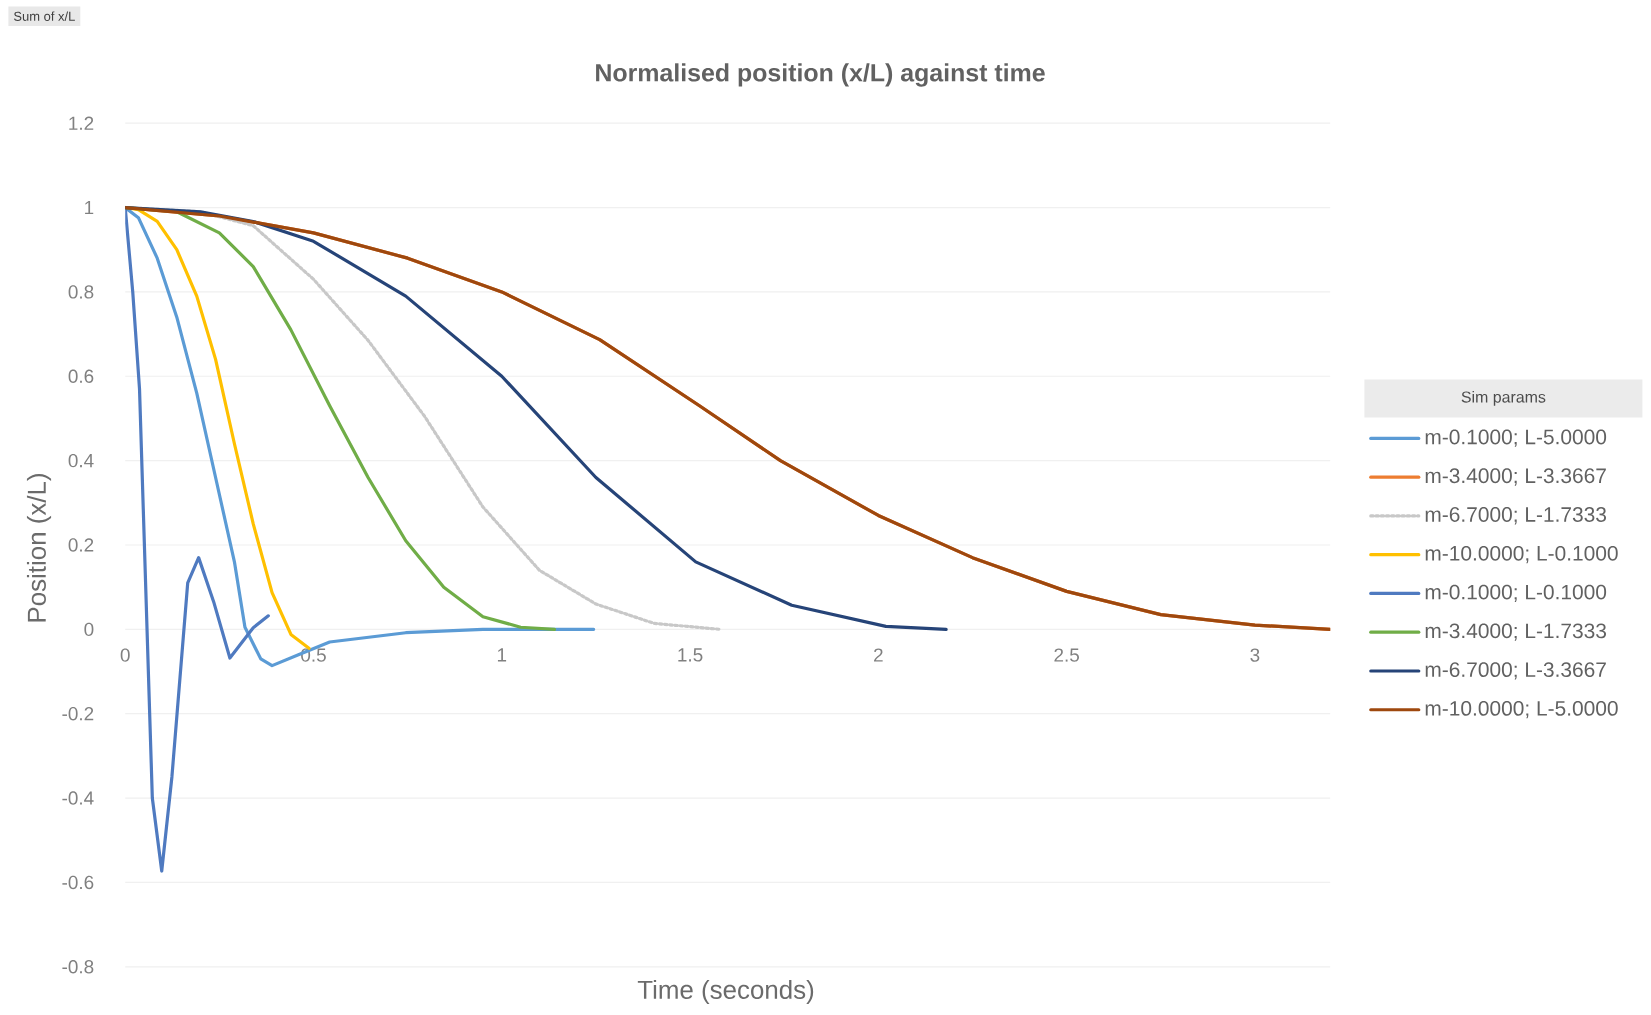  Describe the element at coordinates (1516, 516) in the screenshot. I see `legend-label: m-6.7000; L-1.7333` at that location.